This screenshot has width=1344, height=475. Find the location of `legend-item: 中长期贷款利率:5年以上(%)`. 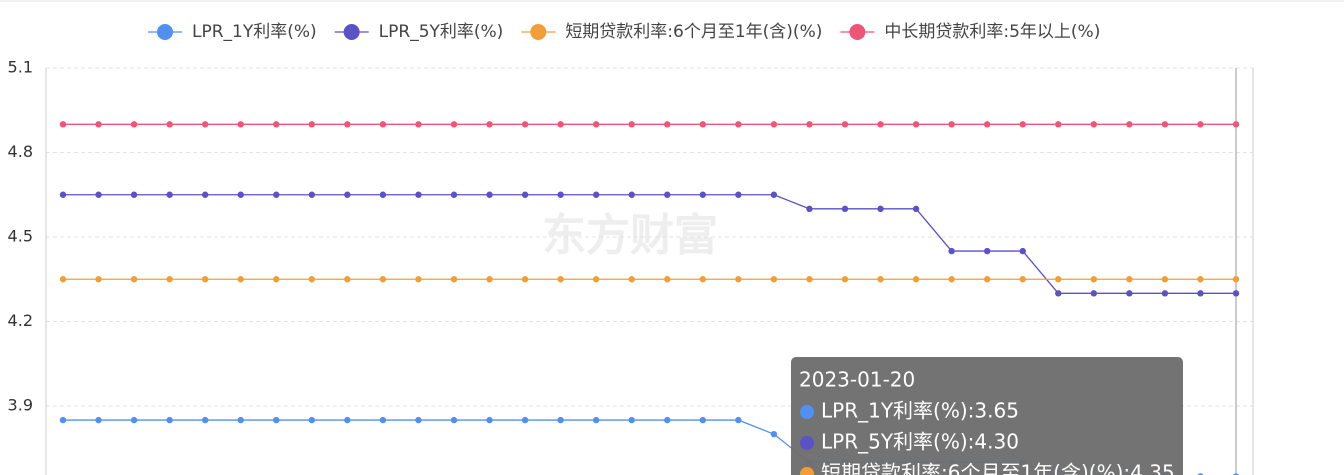

legend-item: 中长期贷款利率:5年以上(%) is located at coordinates (970, 32).